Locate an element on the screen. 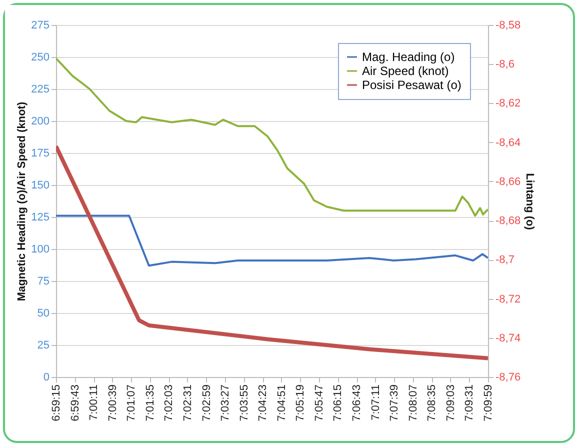  x-tick-label: 7:09:31 is located at coordinates (470, 403).